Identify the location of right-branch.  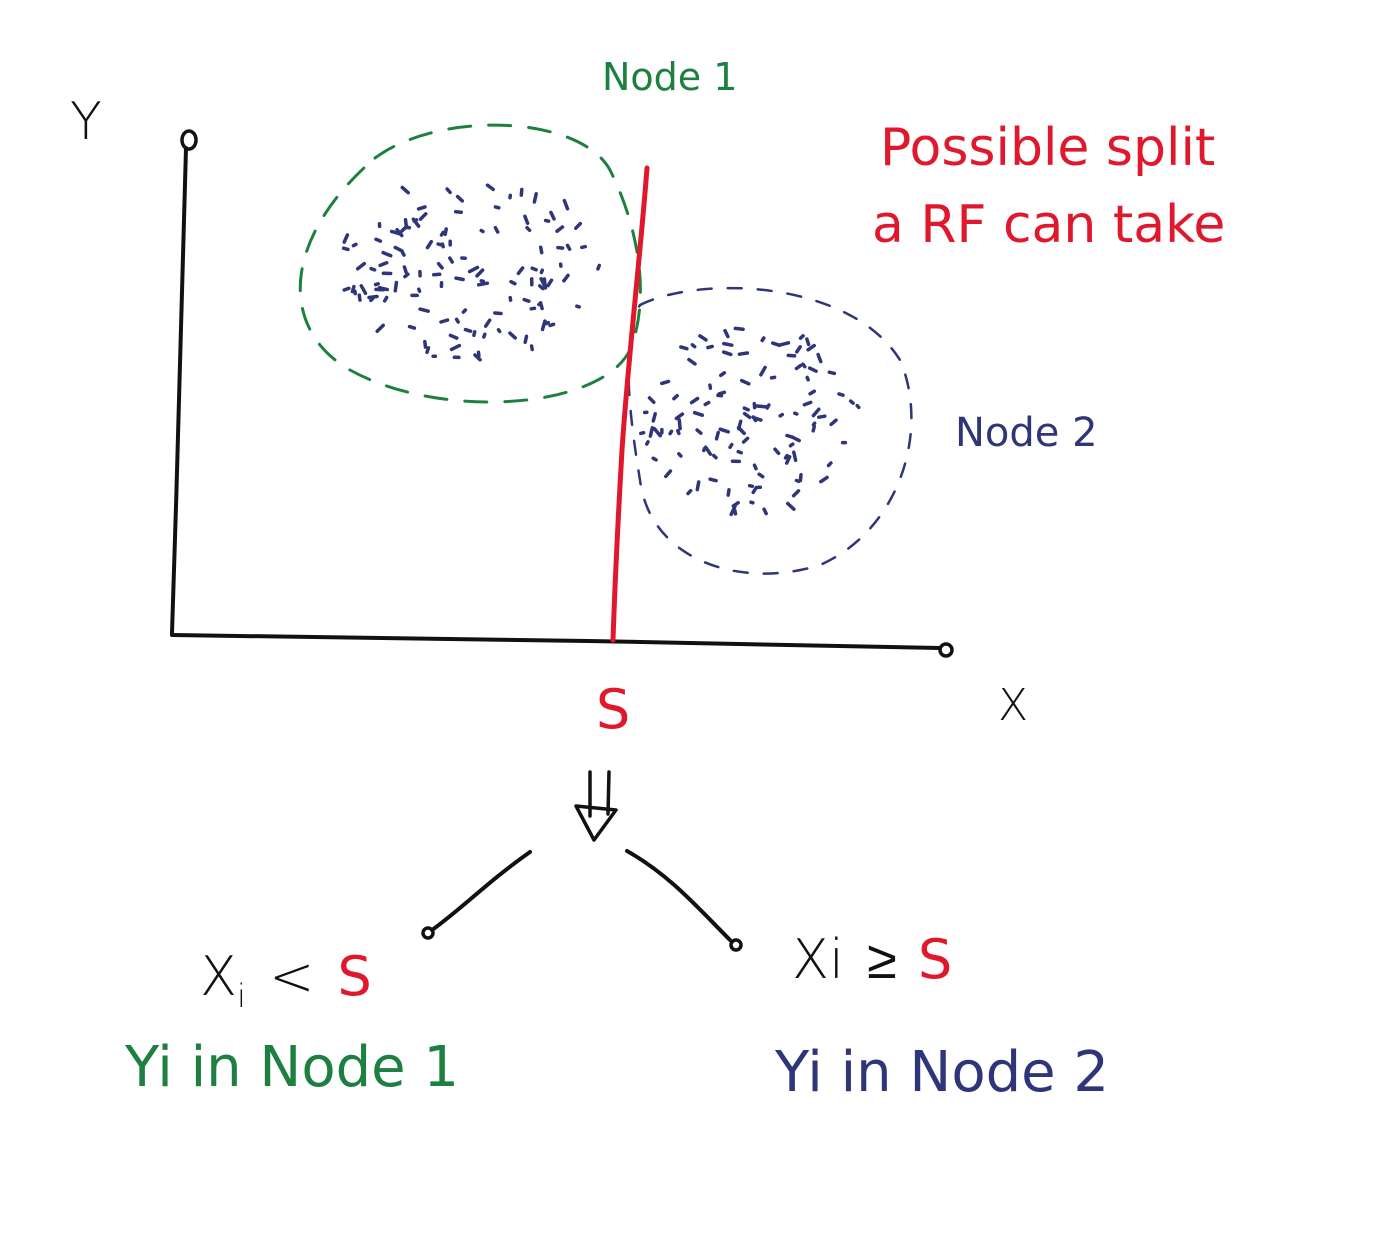
(678, 895).